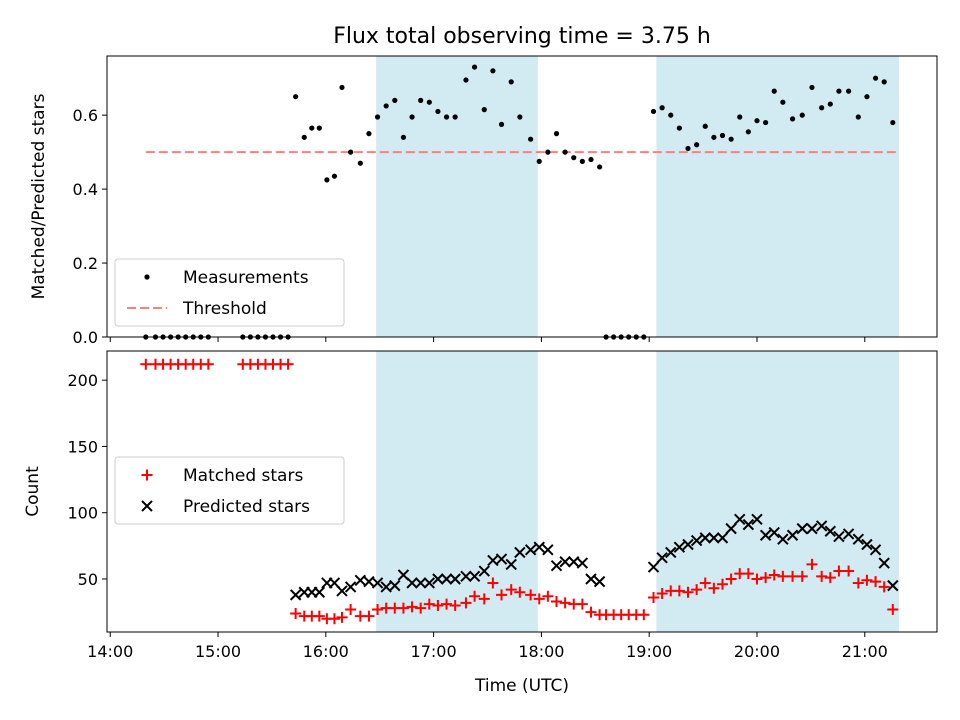 The image size is (960, 720). Describe the element at coordinates (649, 651) in the screenshot. I see `x-tick-label: 19:00` at that location.